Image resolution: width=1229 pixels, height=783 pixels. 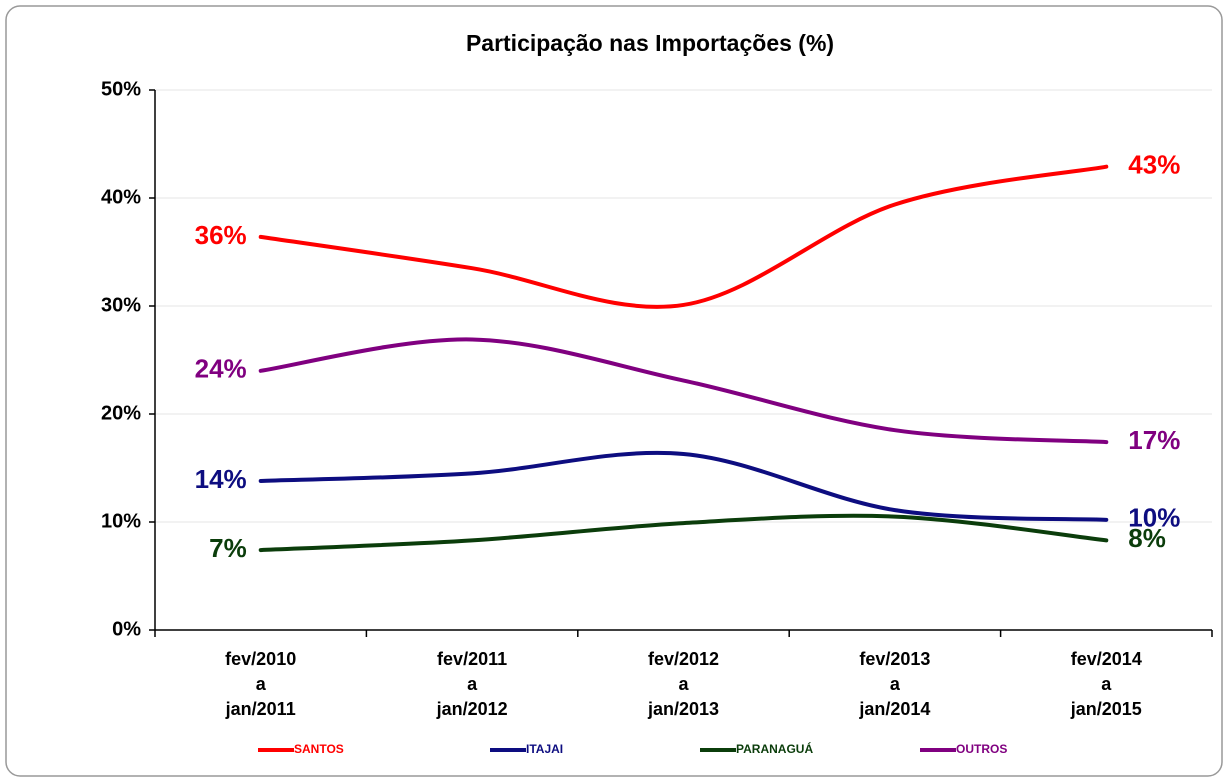 I want to click on x-tick-label: fev/2013 a jan/2014, so click(x=894, y=684).